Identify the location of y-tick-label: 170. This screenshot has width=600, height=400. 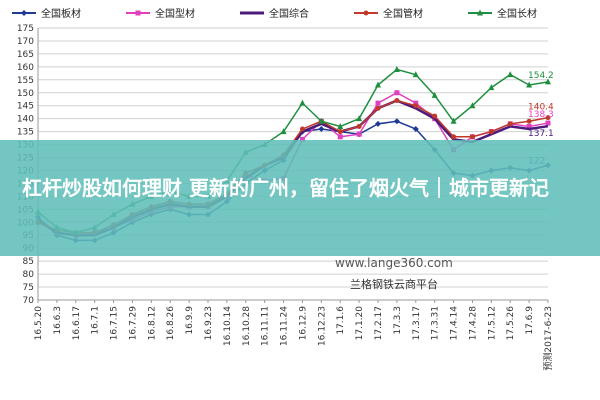
(25, 42).